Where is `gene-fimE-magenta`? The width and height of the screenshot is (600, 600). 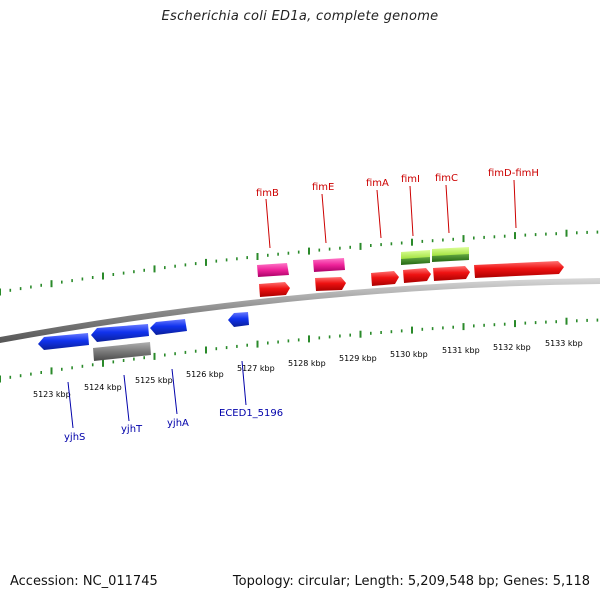 gene-fimE-magenta is located at coordinates (329, 265).